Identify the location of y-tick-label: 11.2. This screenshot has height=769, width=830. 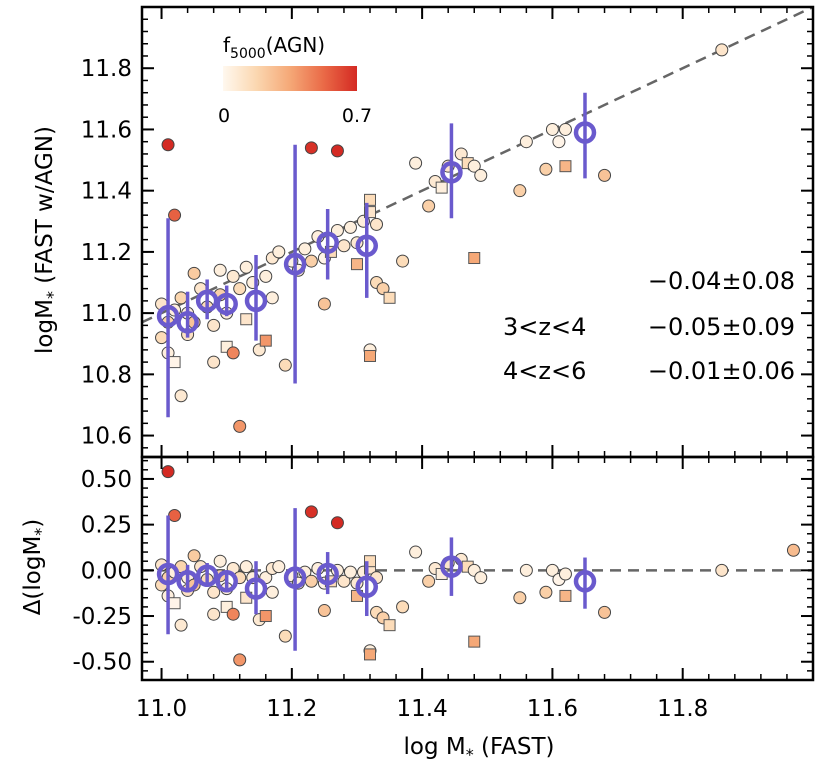
(106, 253).